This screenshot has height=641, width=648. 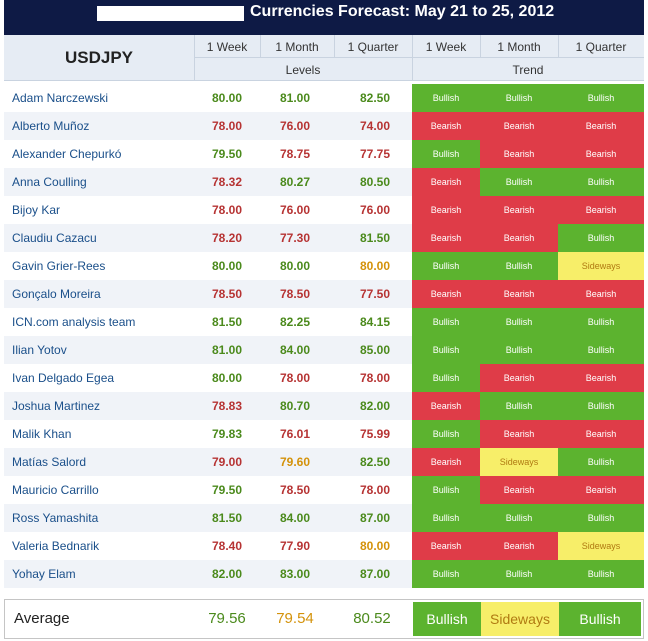 What do you see at coordinates (56, 406) in the screenshot?
I see `forecaster-name: Joshua Martinez` at bounding box center [56, 406].